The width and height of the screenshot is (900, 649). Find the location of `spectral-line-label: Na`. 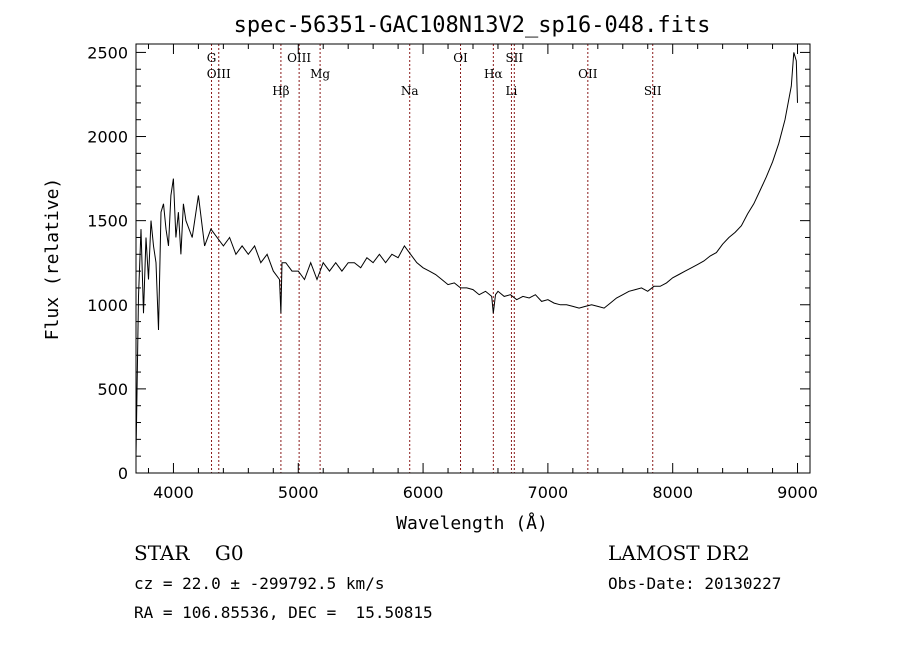

spectral-line-label: Na is located at coordinates (410, 91).